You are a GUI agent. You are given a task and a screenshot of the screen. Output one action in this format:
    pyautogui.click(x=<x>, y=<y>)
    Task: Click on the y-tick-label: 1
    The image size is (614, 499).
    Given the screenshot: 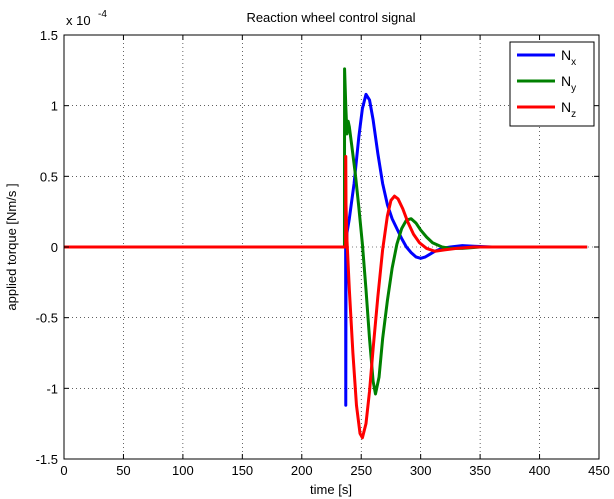 What is the action you would take?
    pyautogui.click(x=54, y=106)
    